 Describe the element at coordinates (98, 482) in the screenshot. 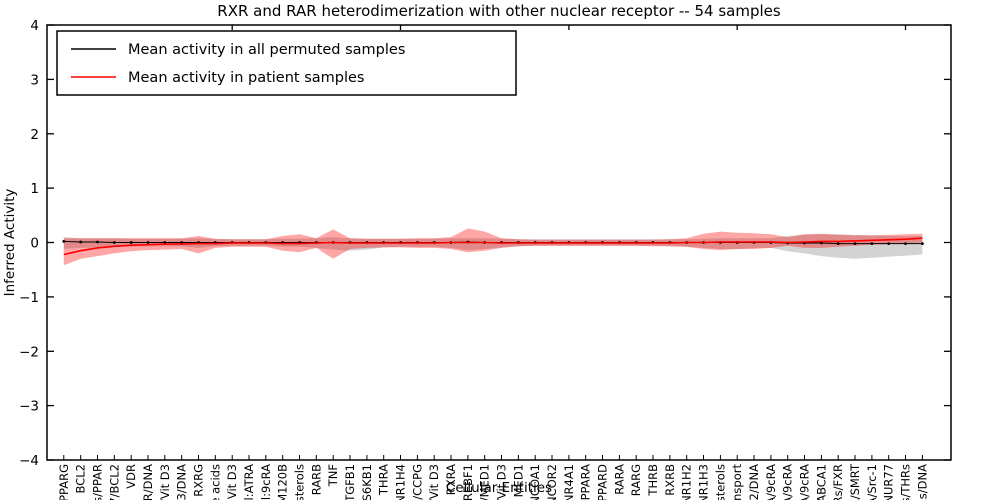

I see `x-tick-label: RXRs/PPAR` at that location.